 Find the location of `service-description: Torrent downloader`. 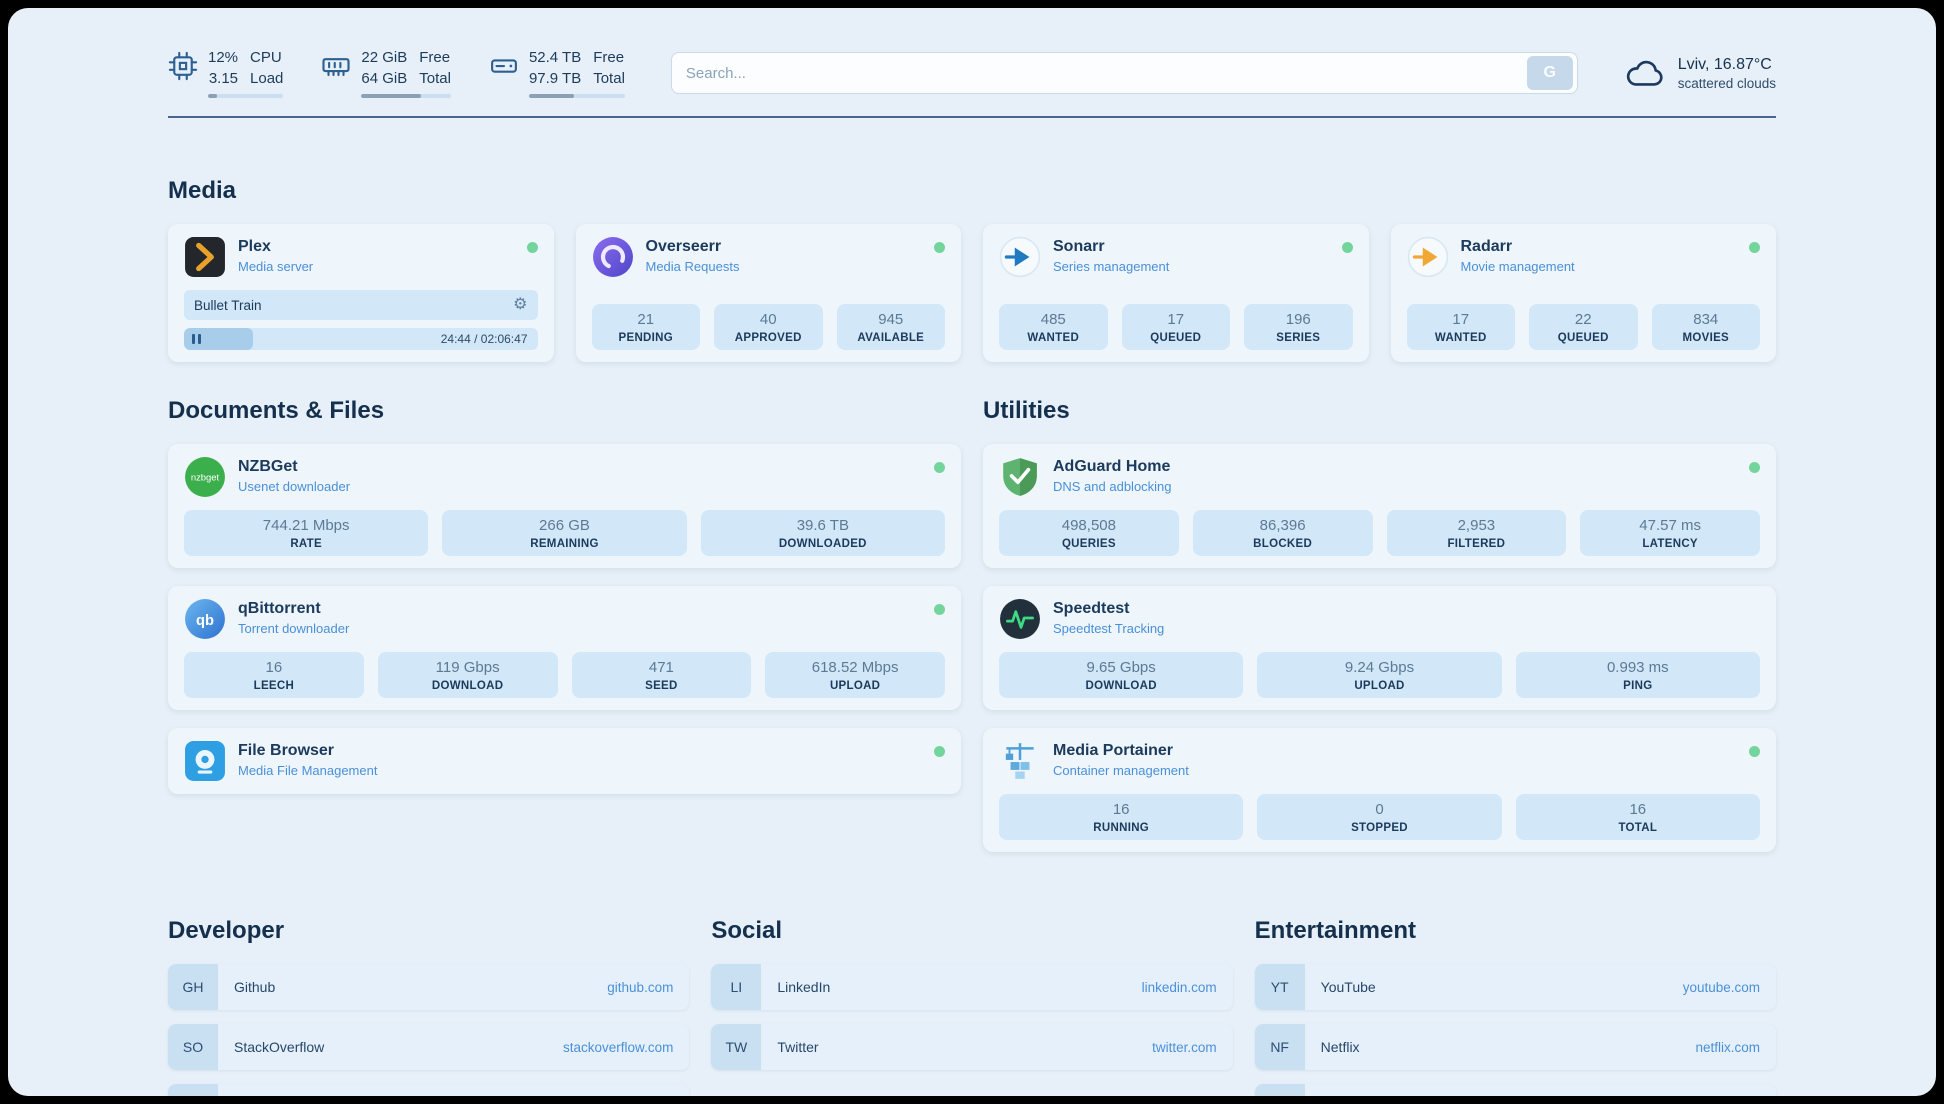

service-description: Torrent downloader is located at coordinates (294, 628).